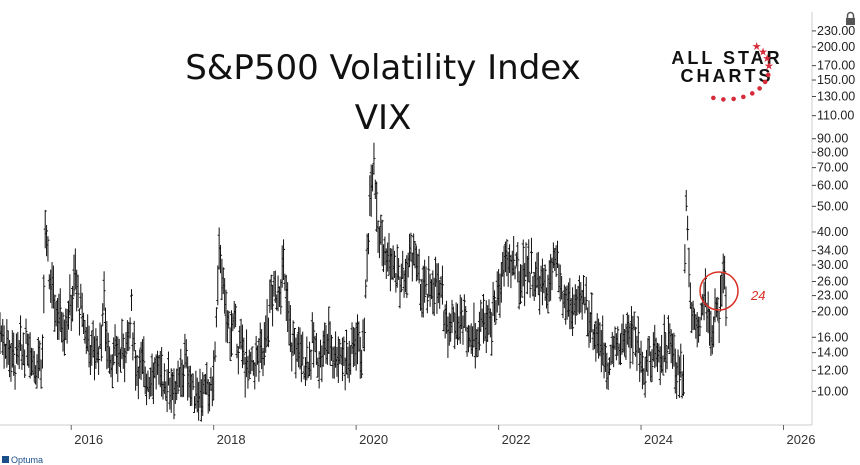 Image resolution: width=860 pixels, height=465 pixels. I want to click on logo-line2: CHARTS, so click(727, 76).